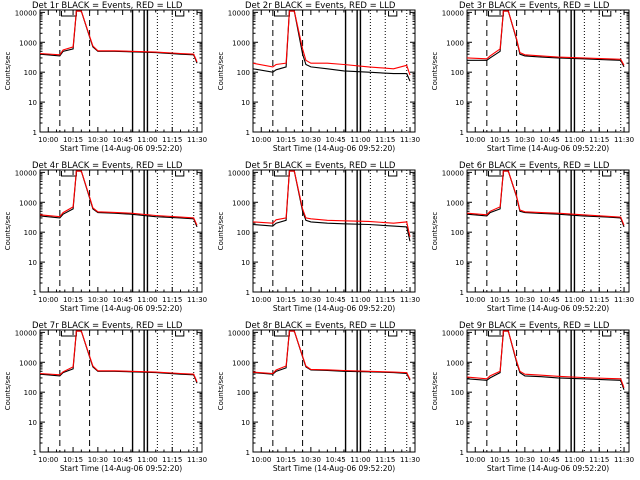 The height and width of the screenshot is (480, 640). What do you see at coordinates (534, 326) in the screenshot?
I see `panel-title: Det 9r BLACK = Events, RED = LLD` at bounding box center [534, 326].